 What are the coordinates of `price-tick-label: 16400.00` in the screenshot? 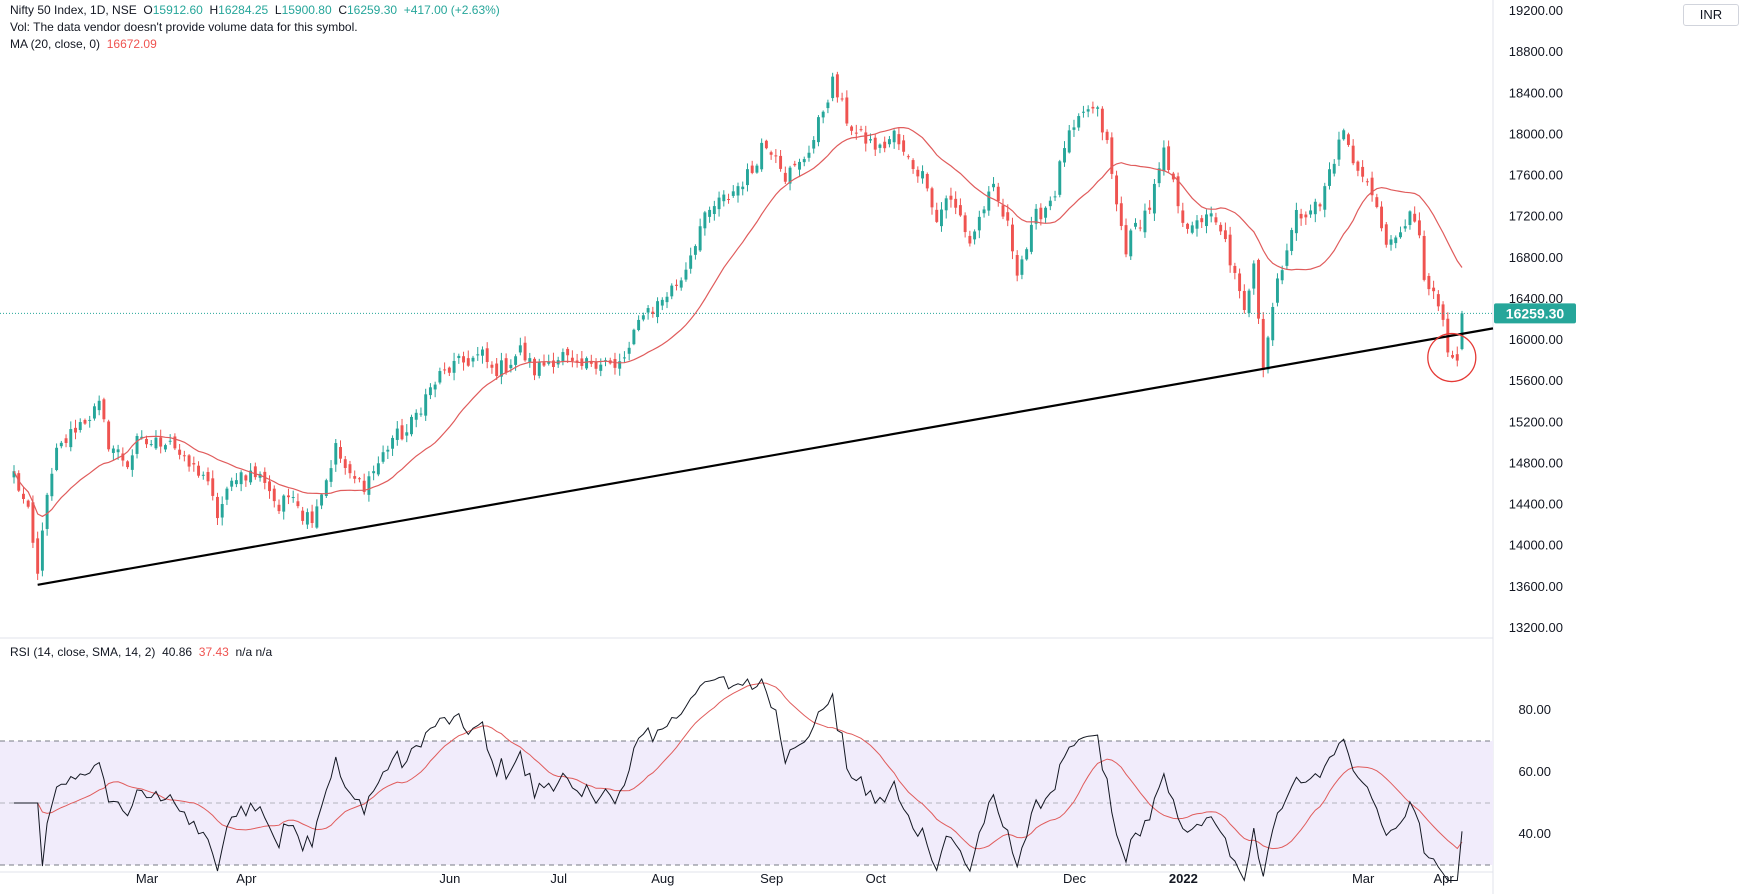 It's located at (1536, 298).